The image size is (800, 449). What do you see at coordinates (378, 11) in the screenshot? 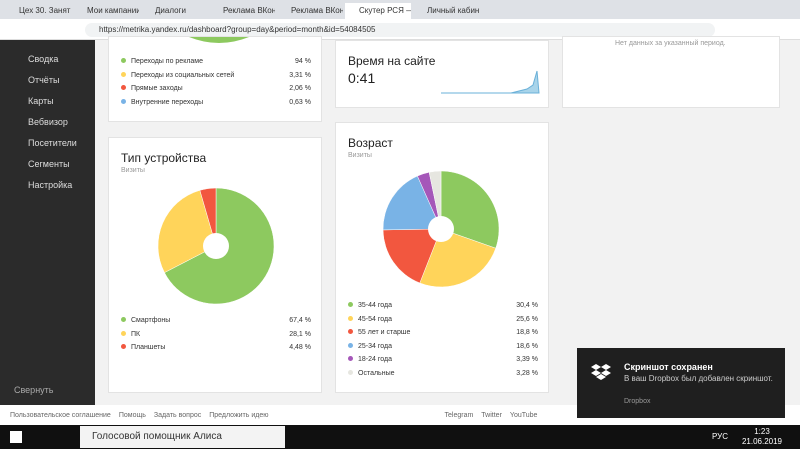
I see `tab: Скутер РСЯ — ст` at bounding box center [378, 11].